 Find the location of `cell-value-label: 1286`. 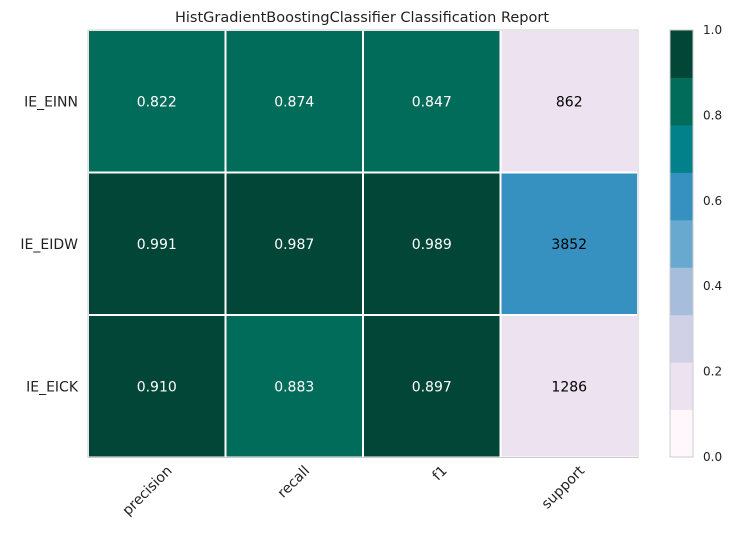

cell-value-label: 1286 is located at coordinates (569, 387).